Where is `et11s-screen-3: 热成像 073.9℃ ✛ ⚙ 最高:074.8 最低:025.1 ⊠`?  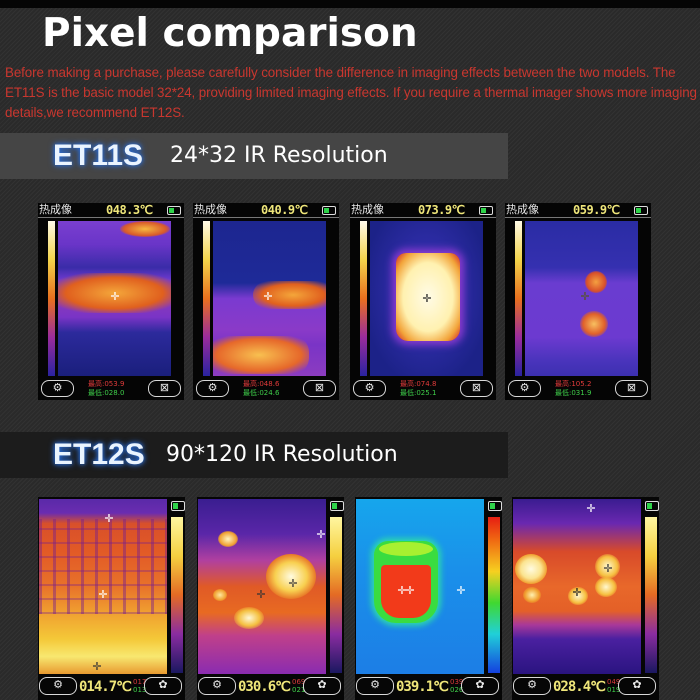 et11s-screen-3: 热成像 073.9℃ ✛ ⚙ 最高:074.8 最低:025.1 ⊠ is located at coordinates (423, 301).